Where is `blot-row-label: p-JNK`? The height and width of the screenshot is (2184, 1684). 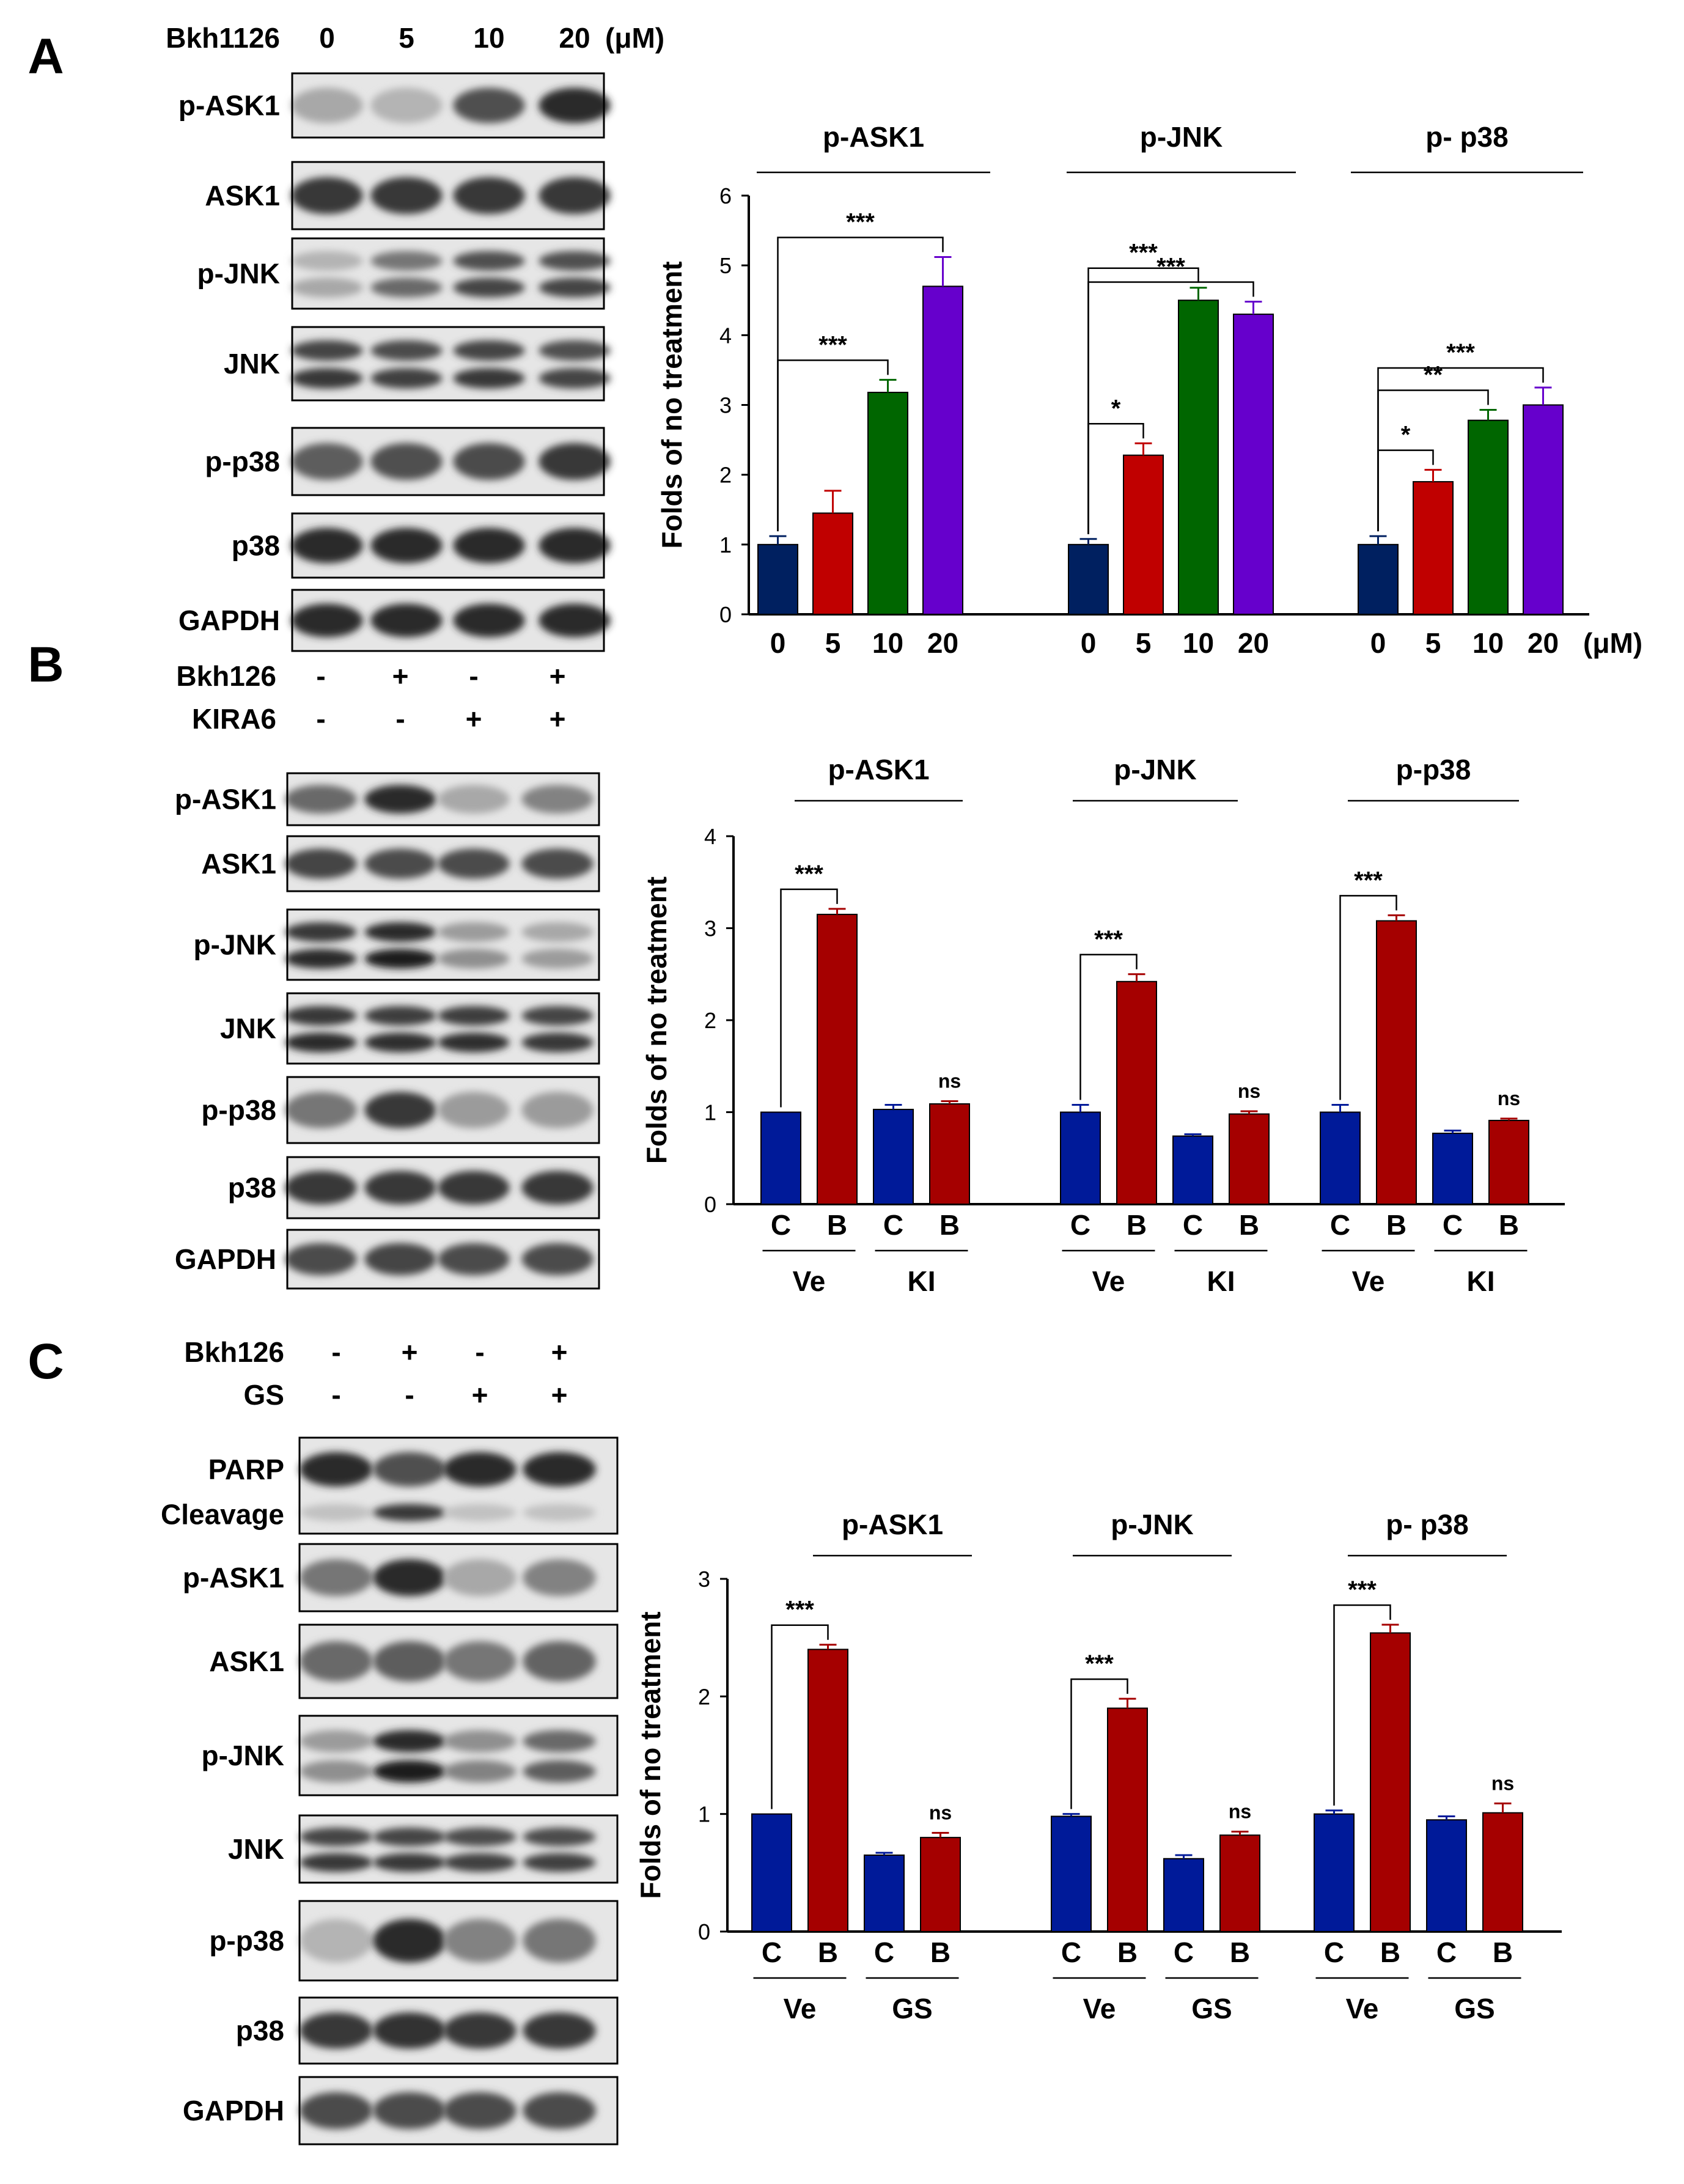 blot-row-label: p-JNK is located at coordinates (238, 274).